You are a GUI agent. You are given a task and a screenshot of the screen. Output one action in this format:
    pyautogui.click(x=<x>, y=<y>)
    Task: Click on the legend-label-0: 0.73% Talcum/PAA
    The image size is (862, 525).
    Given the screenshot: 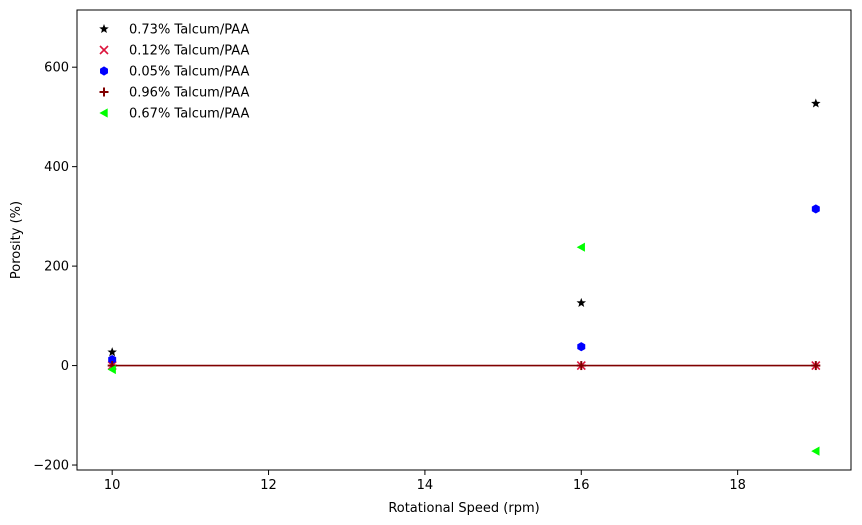 What is the action you would take?
    pyautogui.click(x=189, y=30)
    